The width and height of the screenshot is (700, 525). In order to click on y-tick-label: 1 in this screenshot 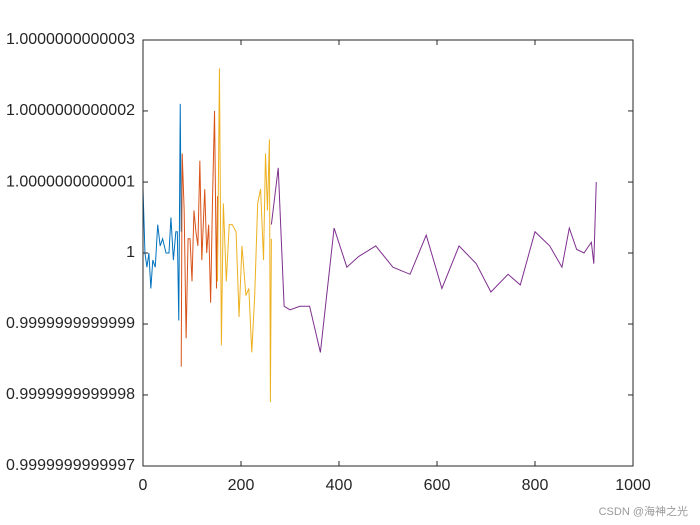, I will do `click(130, 252)`.